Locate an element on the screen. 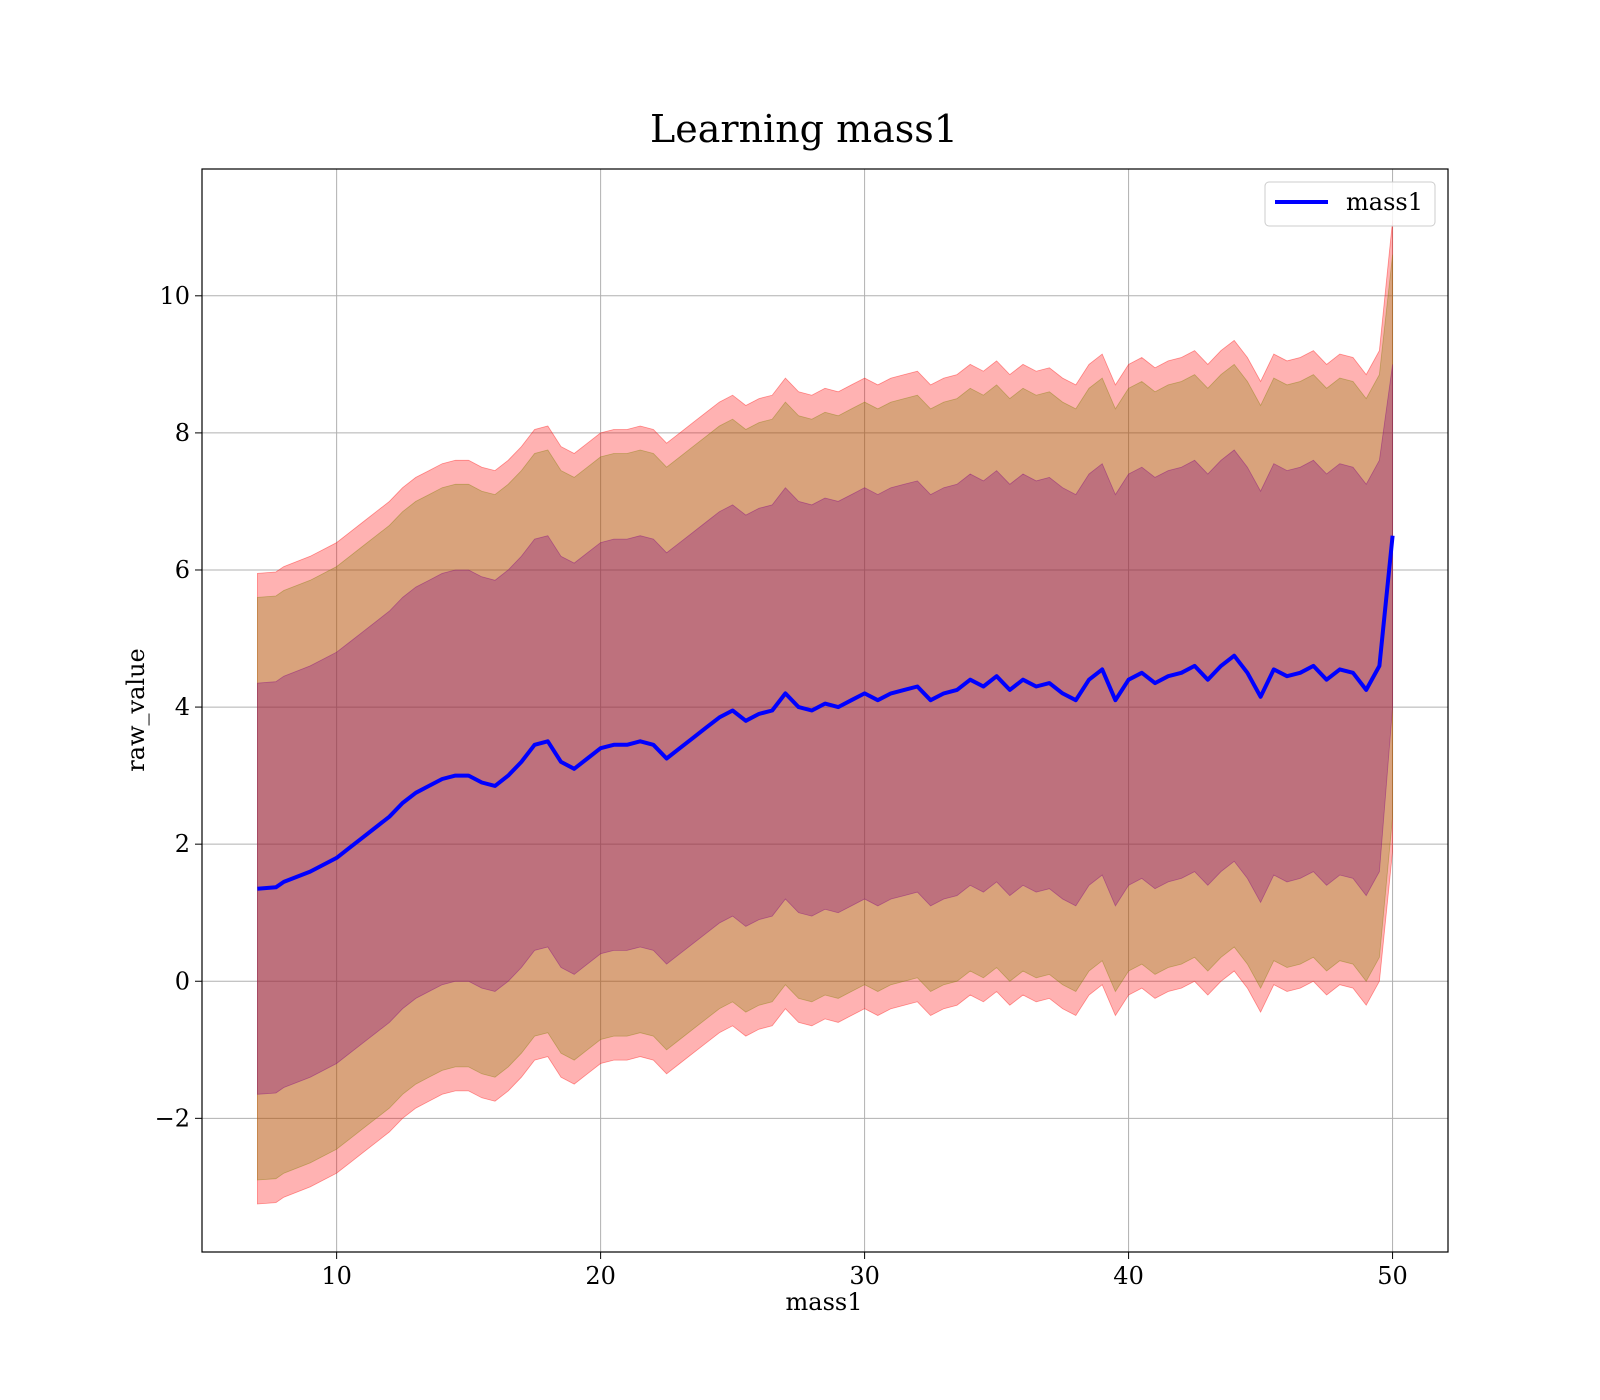 The image size is (1600, 1400). y-tick-label: 6 is located at coordinates (182, 570).